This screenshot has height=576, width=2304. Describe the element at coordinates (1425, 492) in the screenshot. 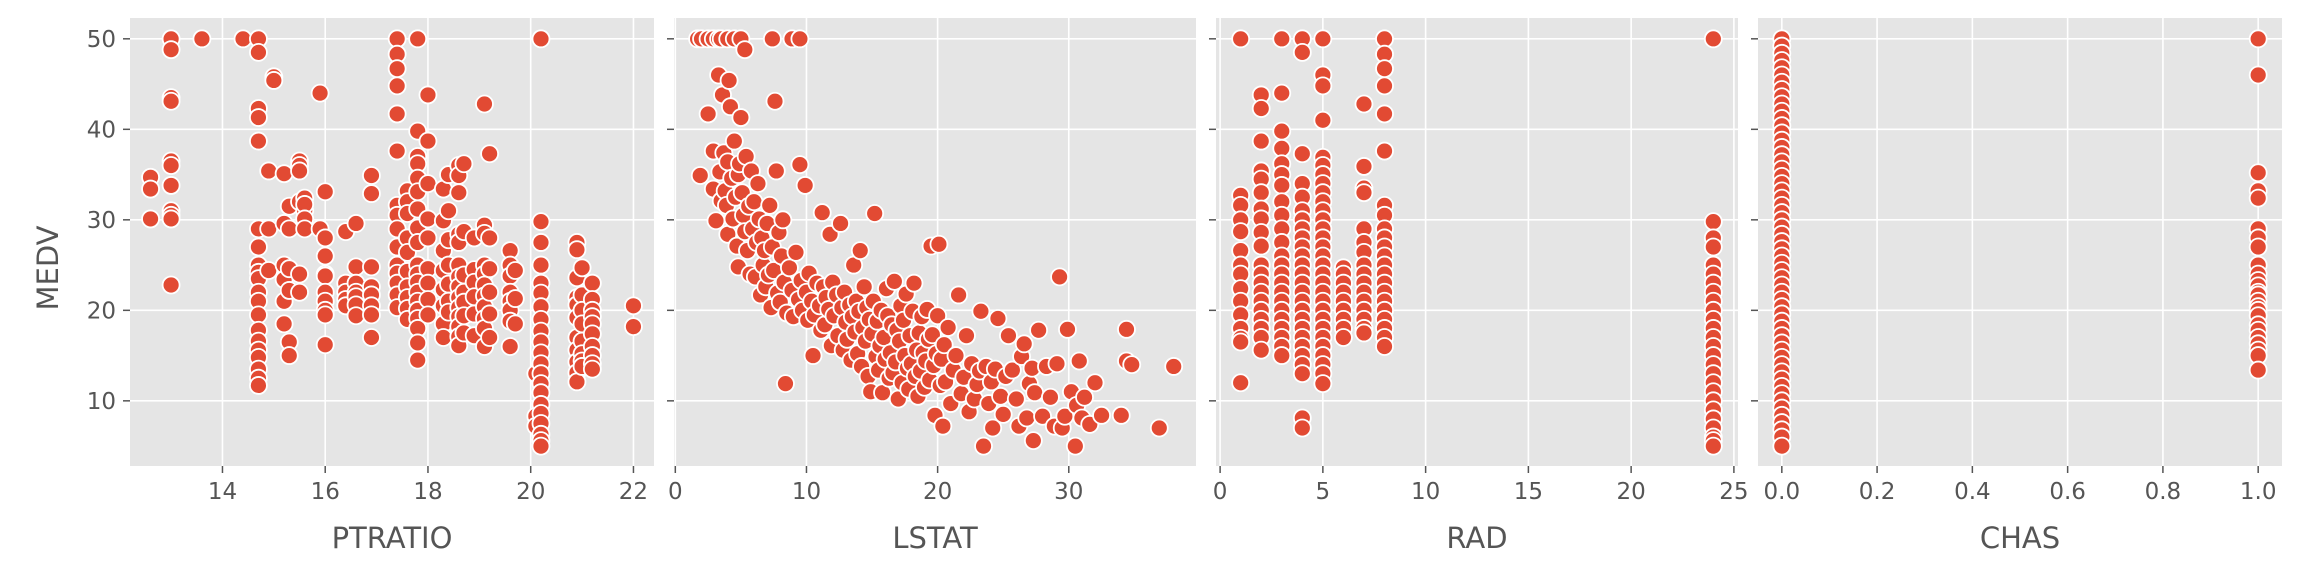

I see `x-tick-label: 10` at that location.